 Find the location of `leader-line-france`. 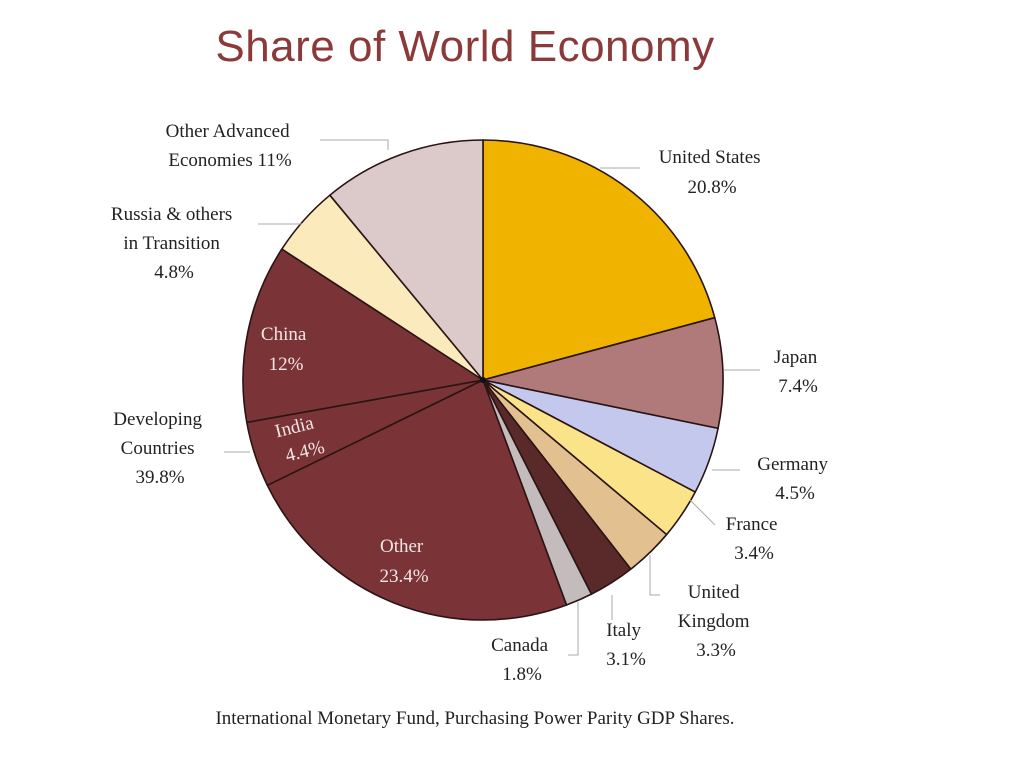

leader-line-france is located at coordinates (702, 512).